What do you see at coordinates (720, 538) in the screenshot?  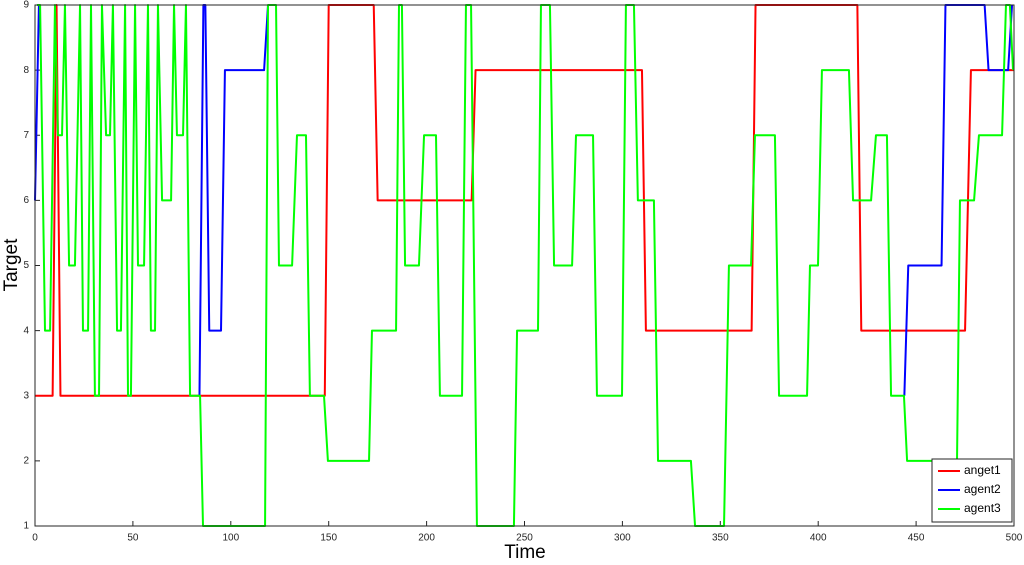 I see `x-tick-label: 350` at bounding box center [720, 538].